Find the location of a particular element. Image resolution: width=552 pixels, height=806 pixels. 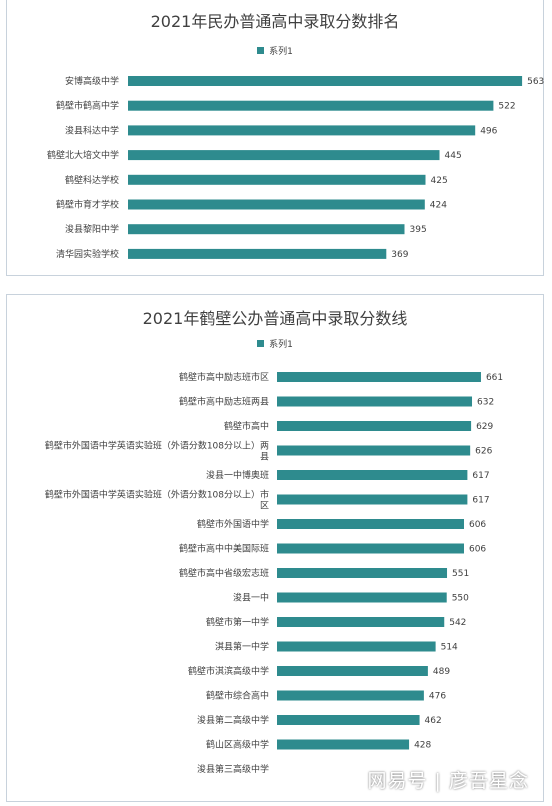

category-label: 淇县第一中学 is located at coordinates (242, 647).